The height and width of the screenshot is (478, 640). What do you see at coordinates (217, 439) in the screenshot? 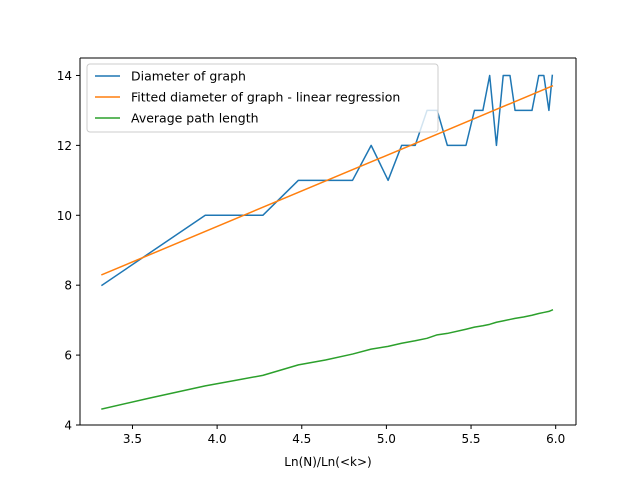
I see `x-tick-label: 4.0` at bounding box center [217, 439].